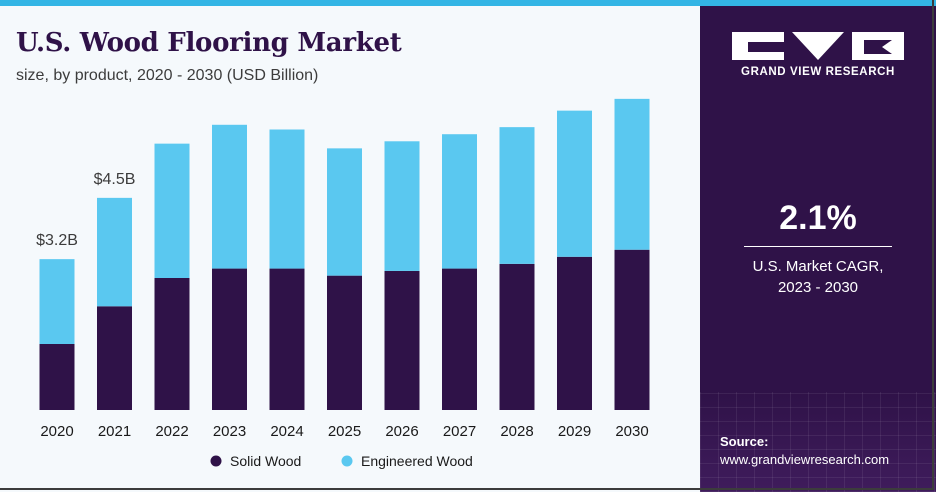 Image resolution: width=936 pixels, height=492 pixels. I want to click on source-label: Source:, so click(744, 441).